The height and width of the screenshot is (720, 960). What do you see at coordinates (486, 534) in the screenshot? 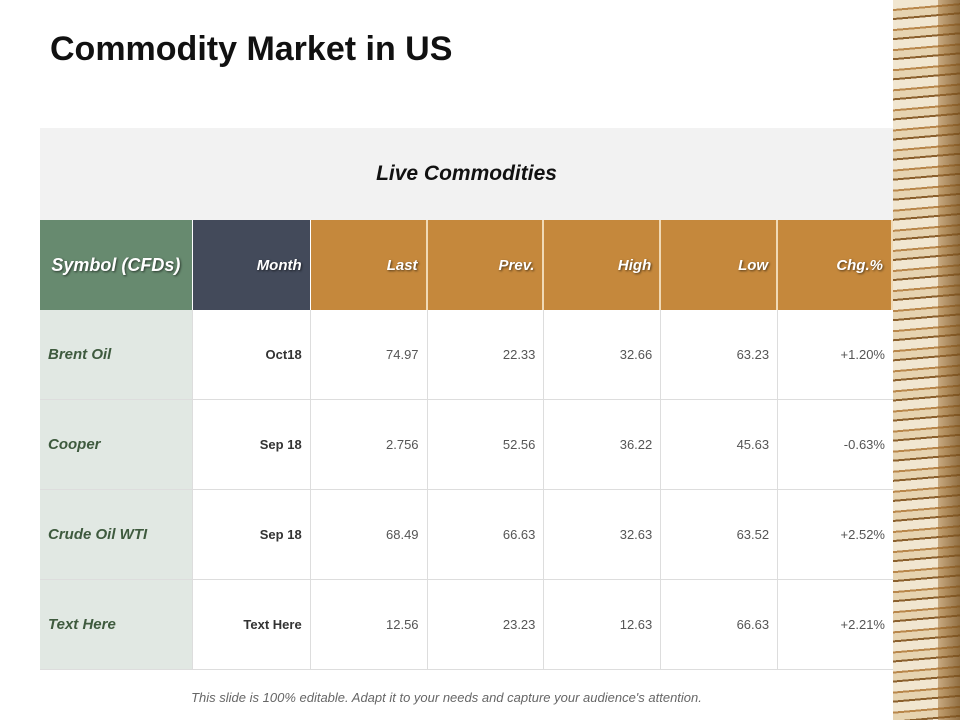
I see `cell-prev: 66.63` at bounding box center [486, 534].